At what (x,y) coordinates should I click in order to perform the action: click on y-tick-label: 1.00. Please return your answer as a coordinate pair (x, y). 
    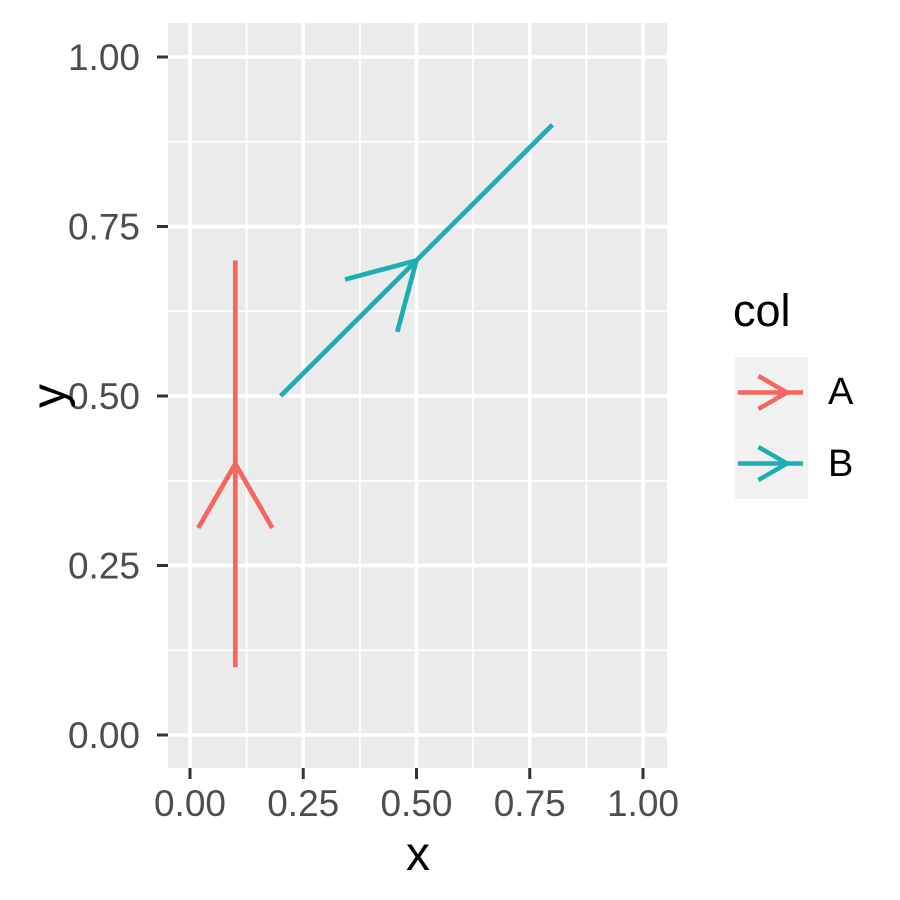
    Looking at the image, I should click on (104, 57).